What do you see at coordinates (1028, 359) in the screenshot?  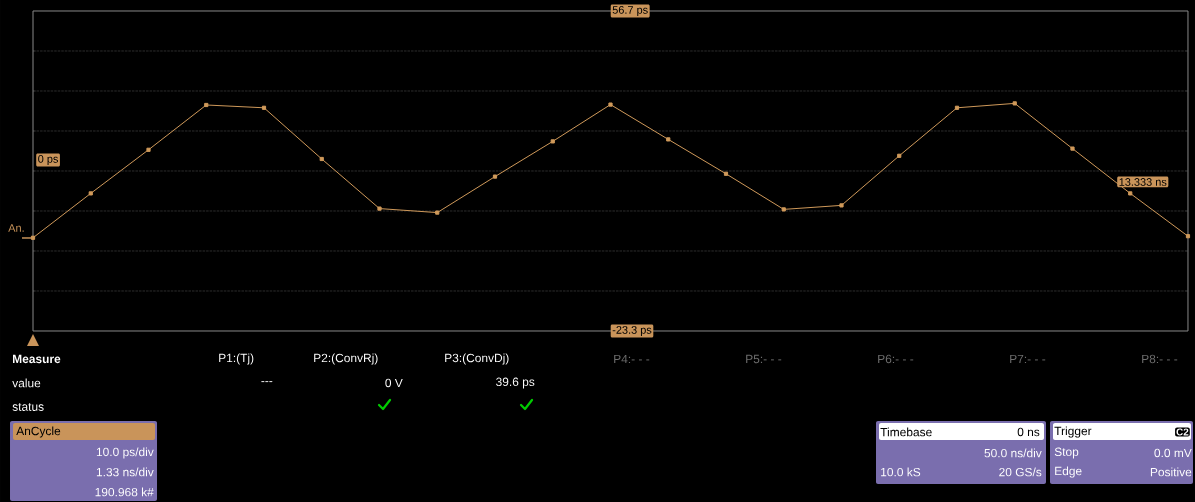 I see `text: P7:- - -` at bounding box center [1028, 359].